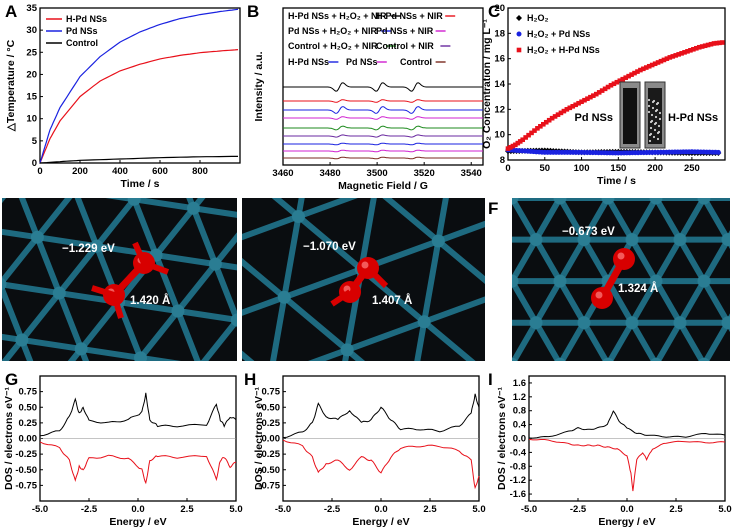 This screenshot has width=732, height=529. What do you see at coordinates (578, 509) in the screenshot?
I see `x-tick-label: -2.5` at bounding box center [578, 509].